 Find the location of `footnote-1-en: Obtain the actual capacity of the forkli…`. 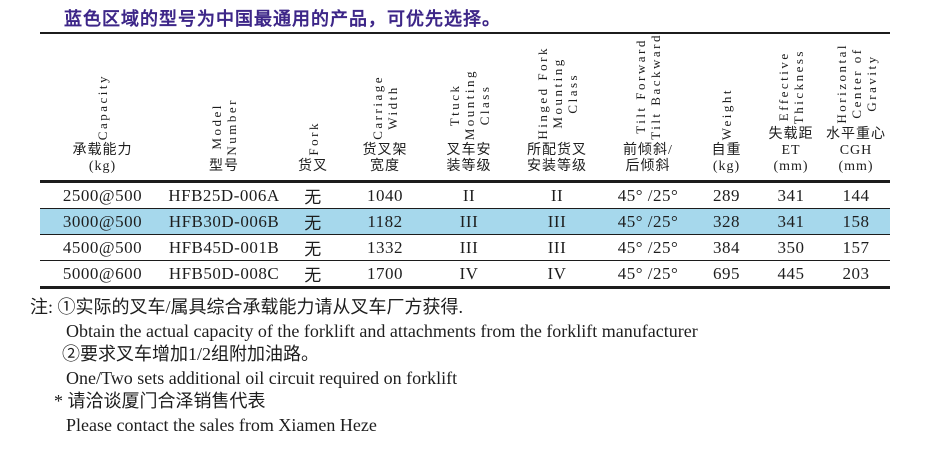

footnote-1-en: Obtain the actual capacity of the forkli… is located at coordinates (382, 330).